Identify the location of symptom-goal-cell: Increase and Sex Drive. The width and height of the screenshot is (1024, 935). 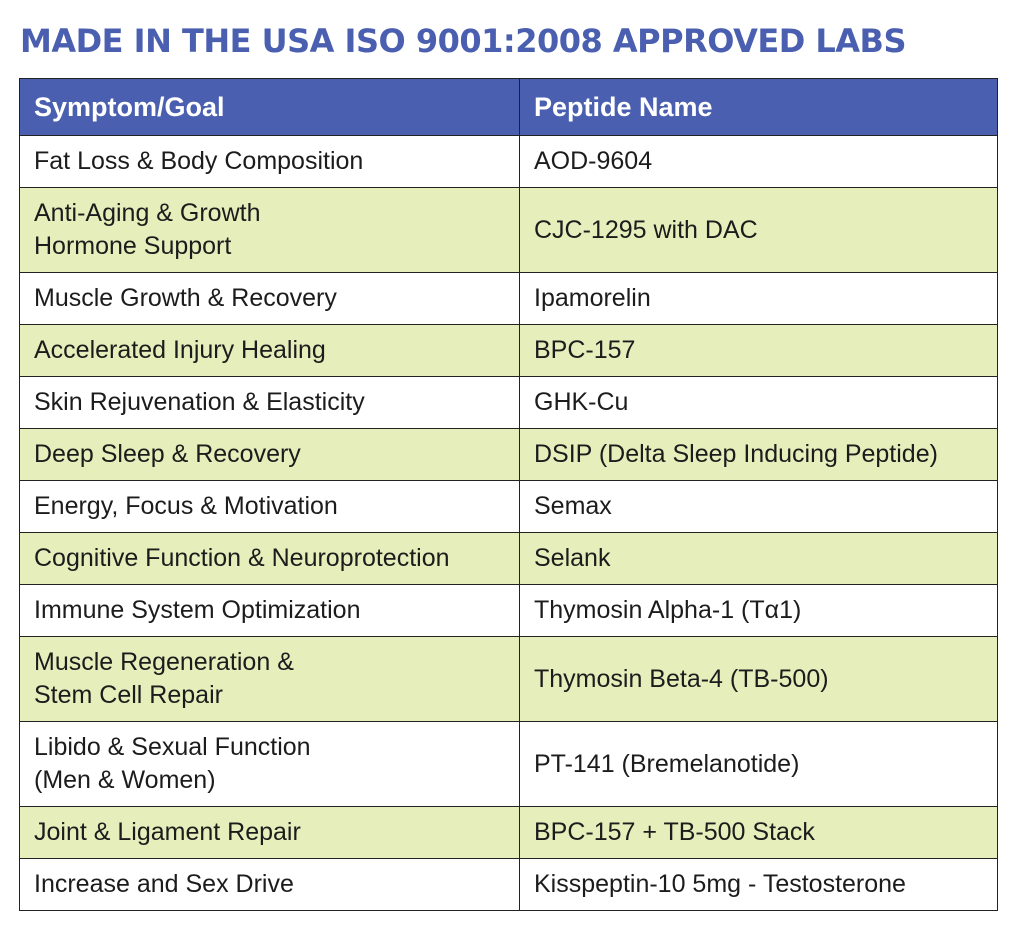
(269, 884).